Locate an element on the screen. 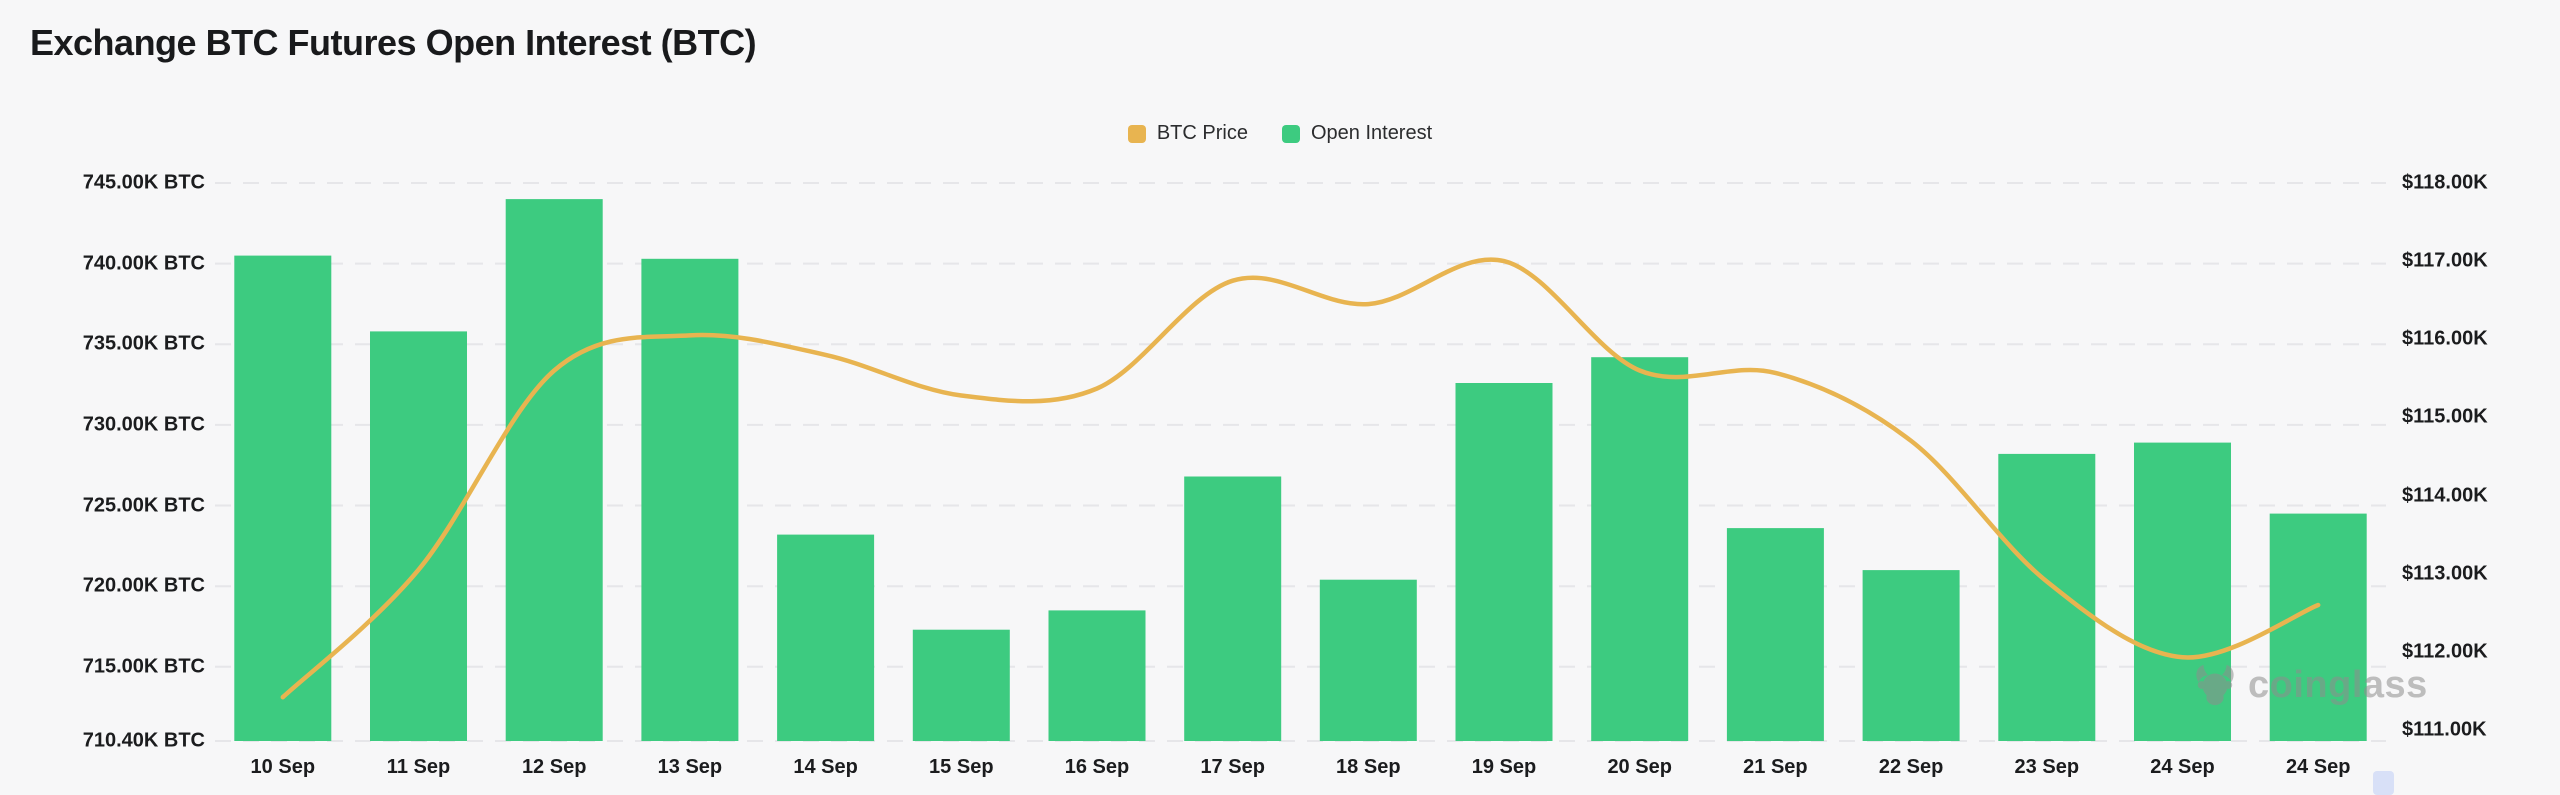 This screenshot has height=795, width=2560. x-axis-tick-label: 13 Sep is located at coordinates (690, 767).